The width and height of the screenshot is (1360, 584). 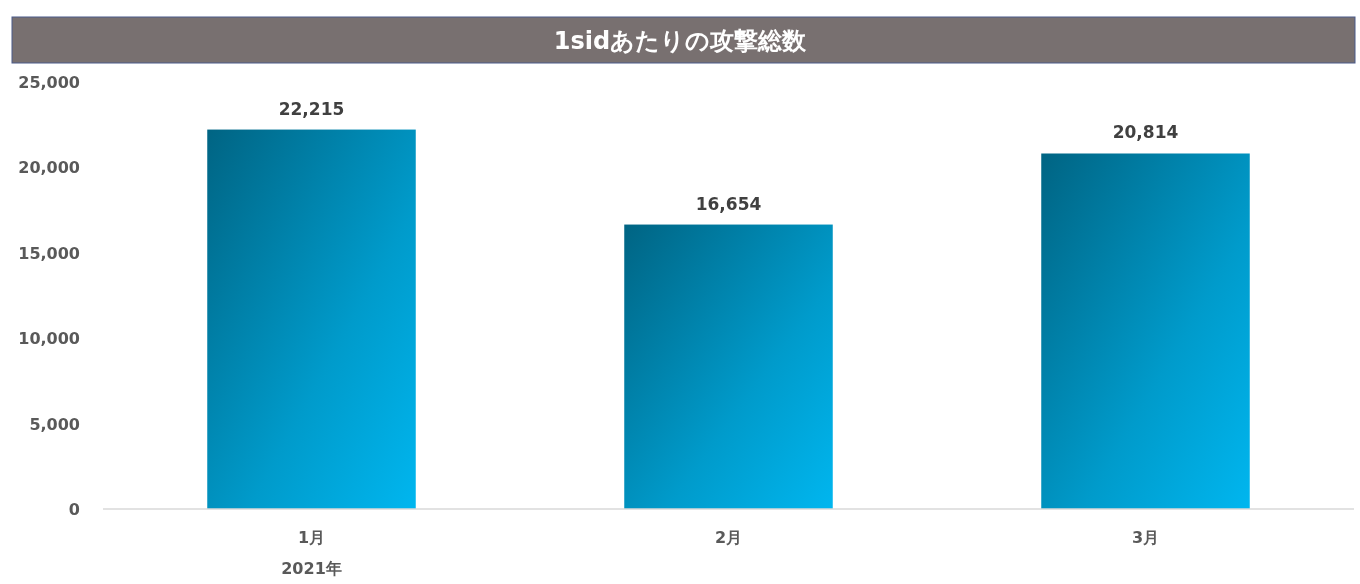 I want to click on y-tick-label: 5,000, so click(x=54, y=424).